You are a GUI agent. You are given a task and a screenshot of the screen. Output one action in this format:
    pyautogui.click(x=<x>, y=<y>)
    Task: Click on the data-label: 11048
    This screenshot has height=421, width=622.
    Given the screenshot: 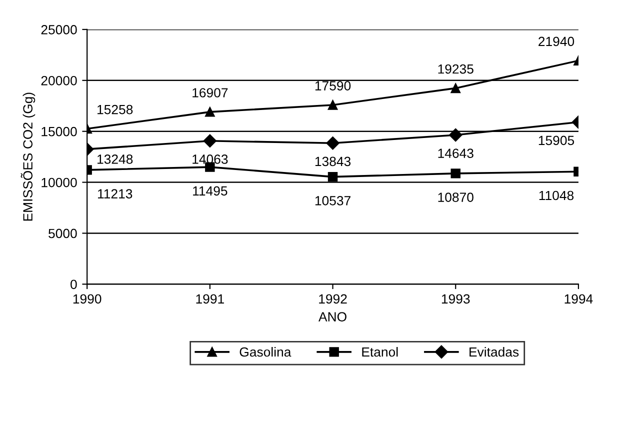 What is the action you would take?
    pyautogui.click(x=556, y=195)
    